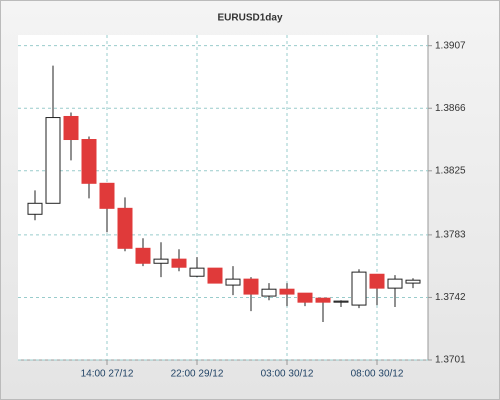  Describe the element at coordinates (450, 108) in the screenshot. I see `y-tick-label: 1.3866` at that location.